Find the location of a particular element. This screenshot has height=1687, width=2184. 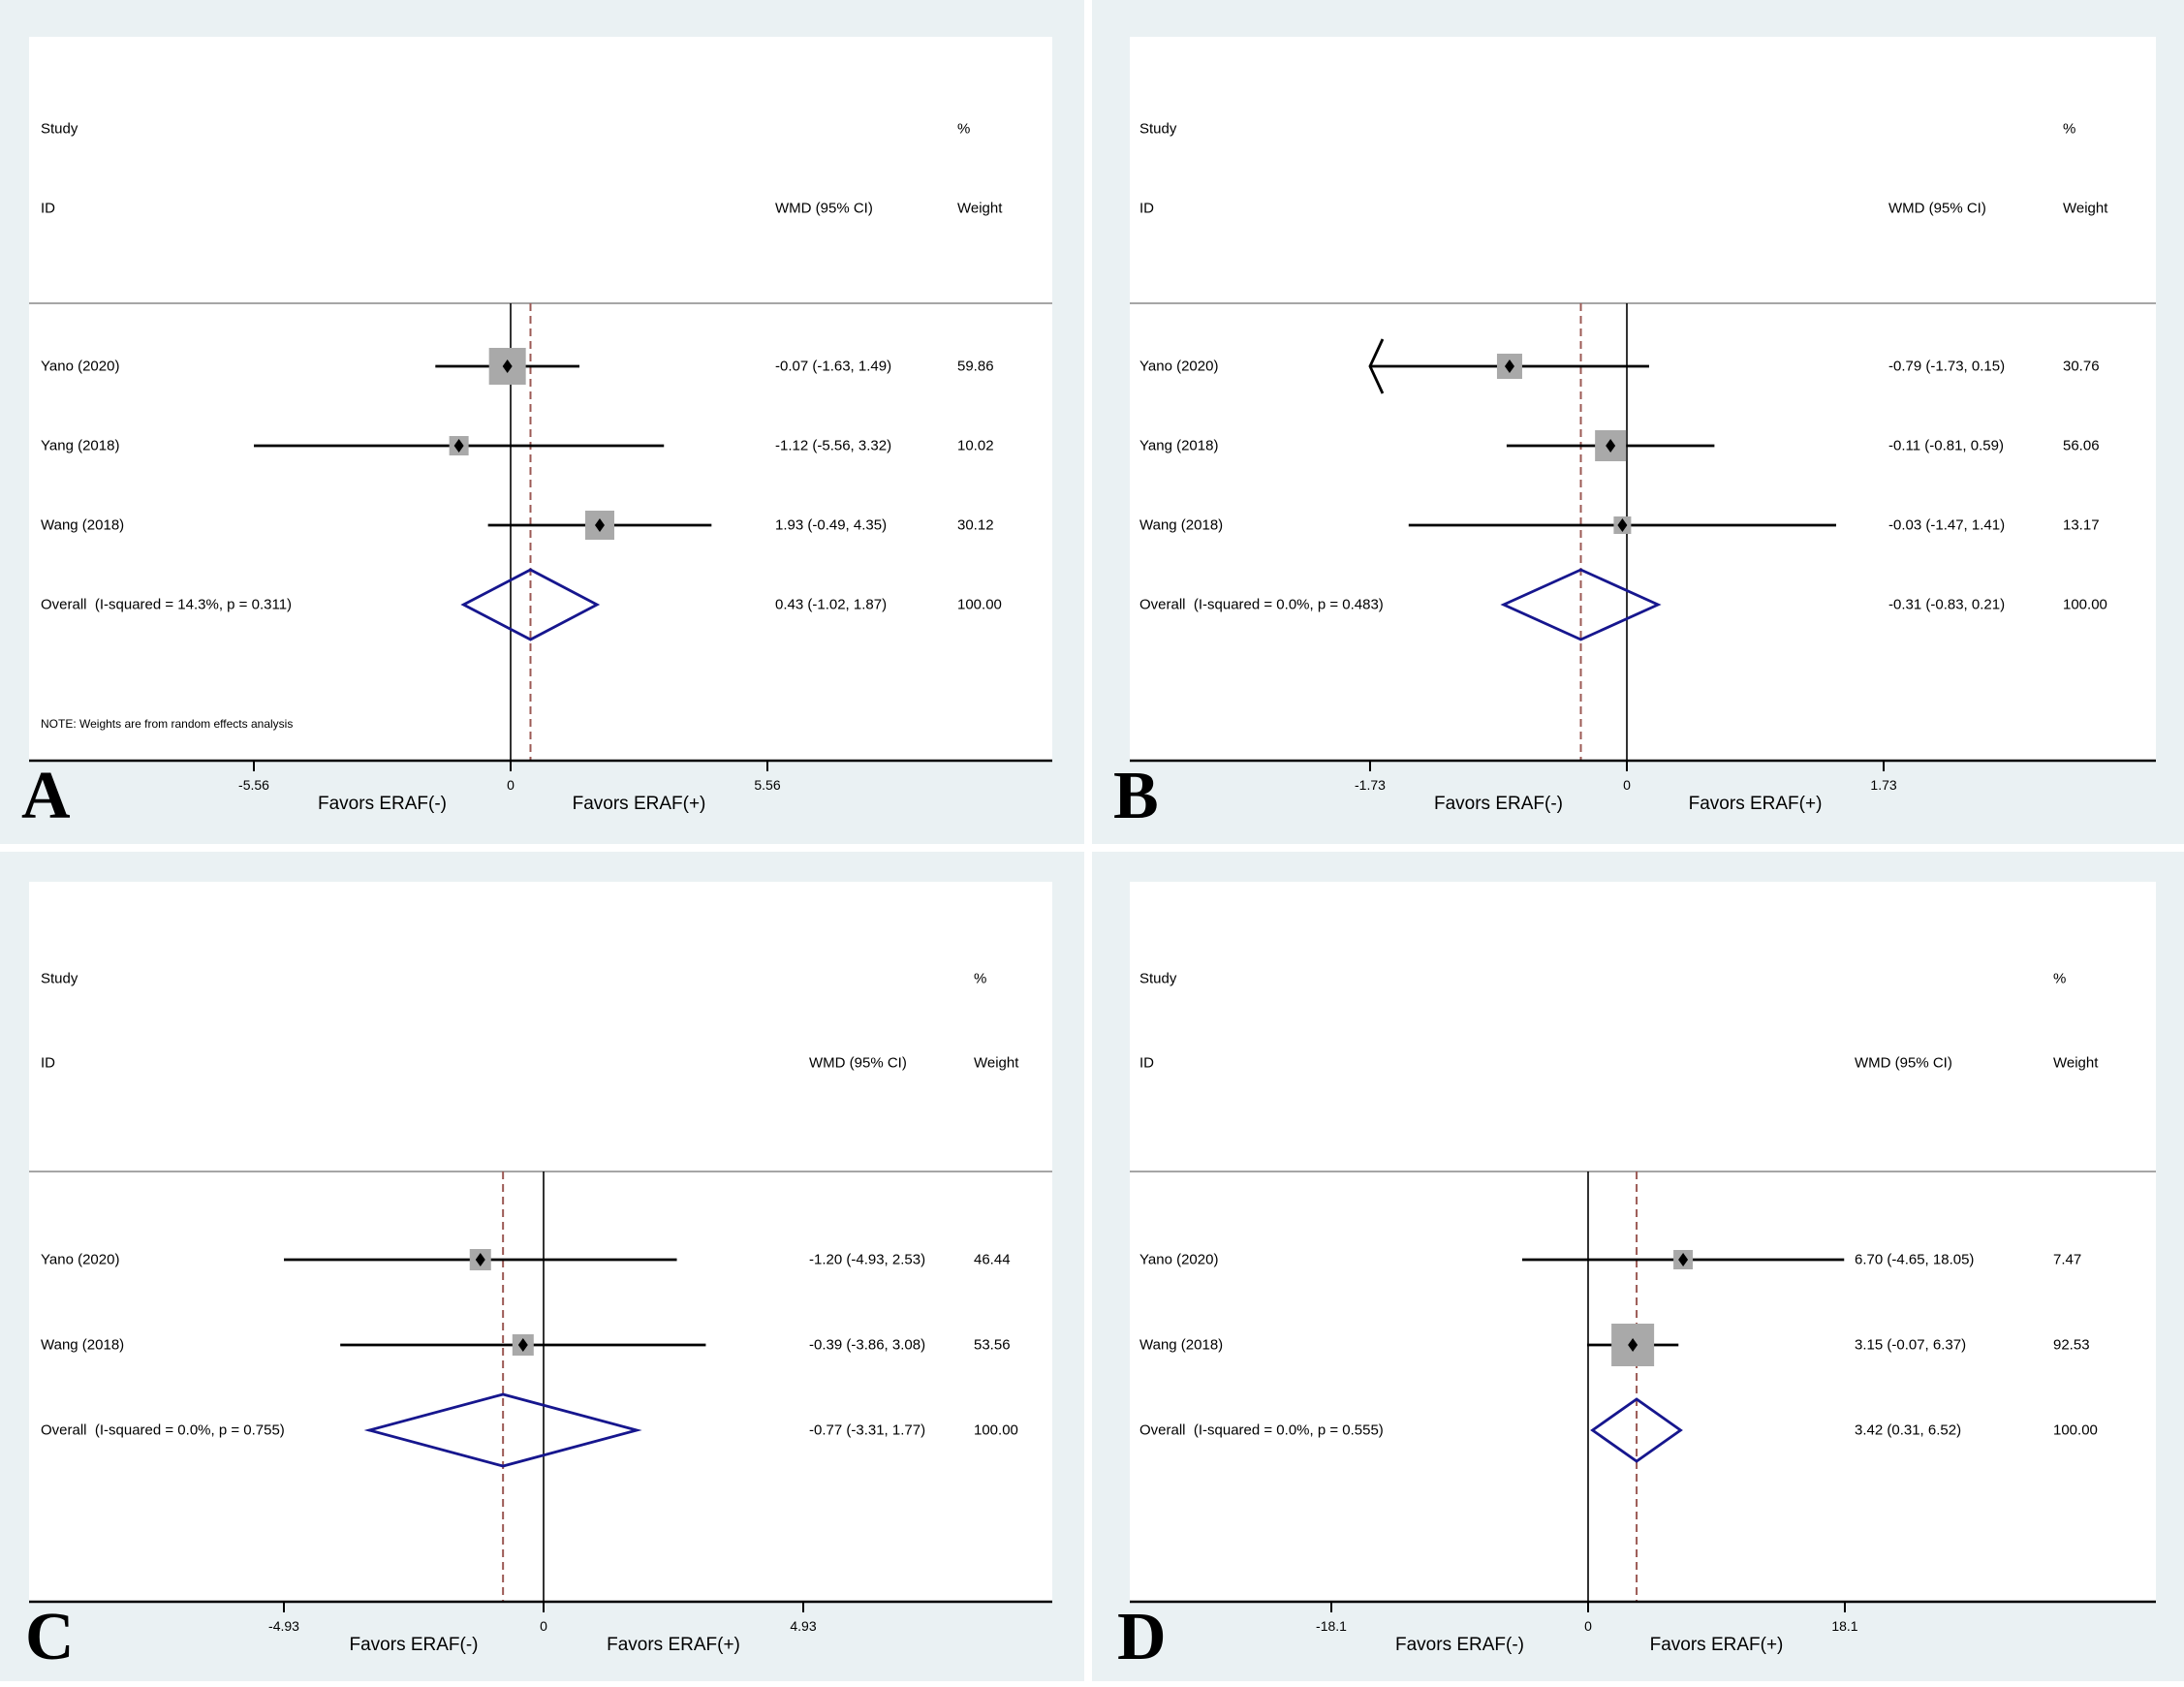

study-wmd-value: -0.11 (-0.81, 0.59) is located at coordinates (1946, 446).